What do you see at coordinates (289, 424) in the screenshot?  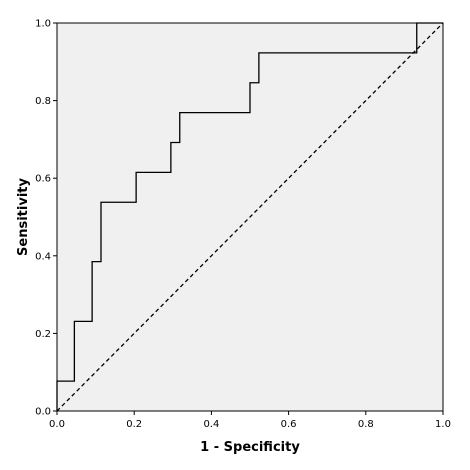 I see `x-tick-label: 0.6` at bounding box center [289, 424].